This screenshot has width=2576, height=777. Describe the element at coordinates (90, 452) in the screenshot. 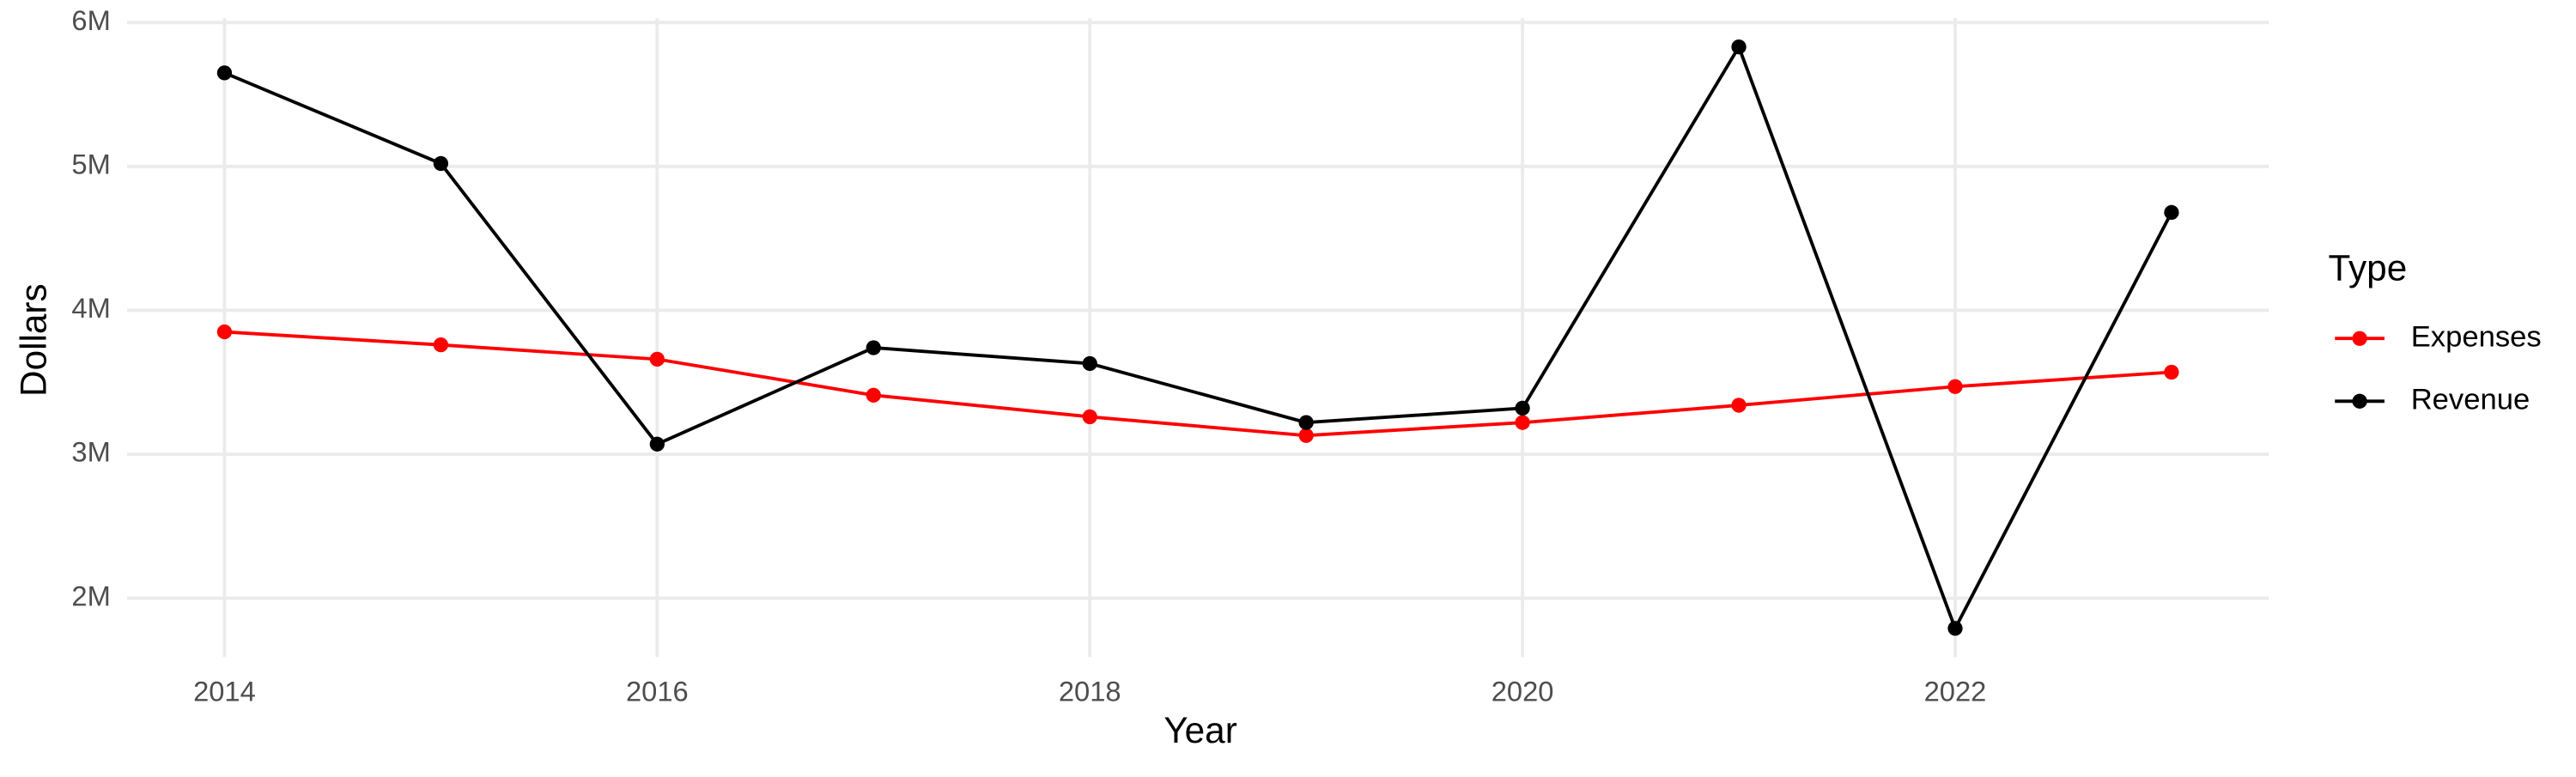

I see `y-tick-label: 3M` at that location.